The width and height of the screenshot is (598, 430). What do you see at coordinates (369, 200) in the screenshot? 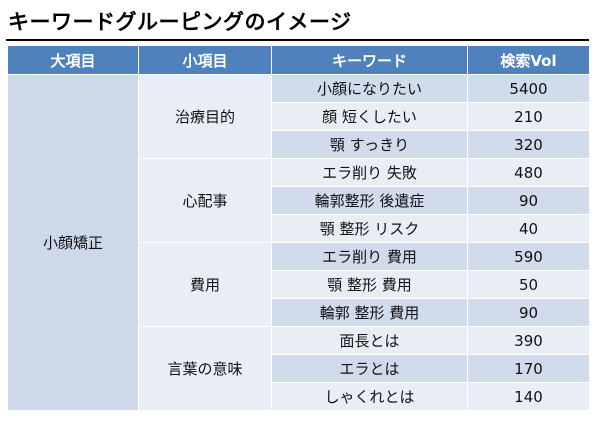
I see `keyword-cell: 輪郭整形 後遺症` at bounding box center [369, 200].